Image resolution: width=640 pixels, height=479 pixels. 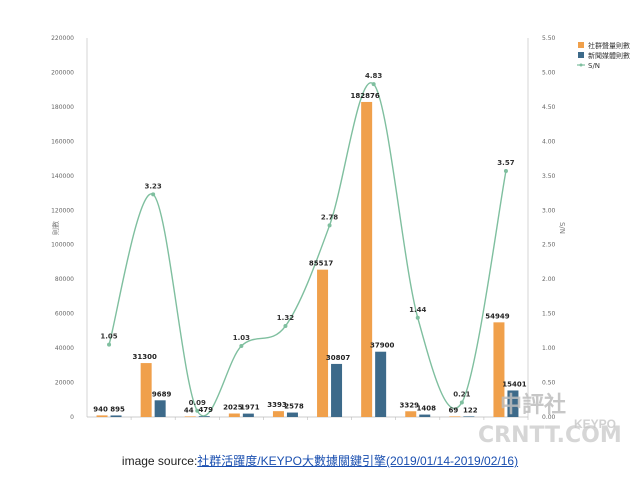 I want to click on y-left-tick-label: 120000, so click(x=62, y=210).